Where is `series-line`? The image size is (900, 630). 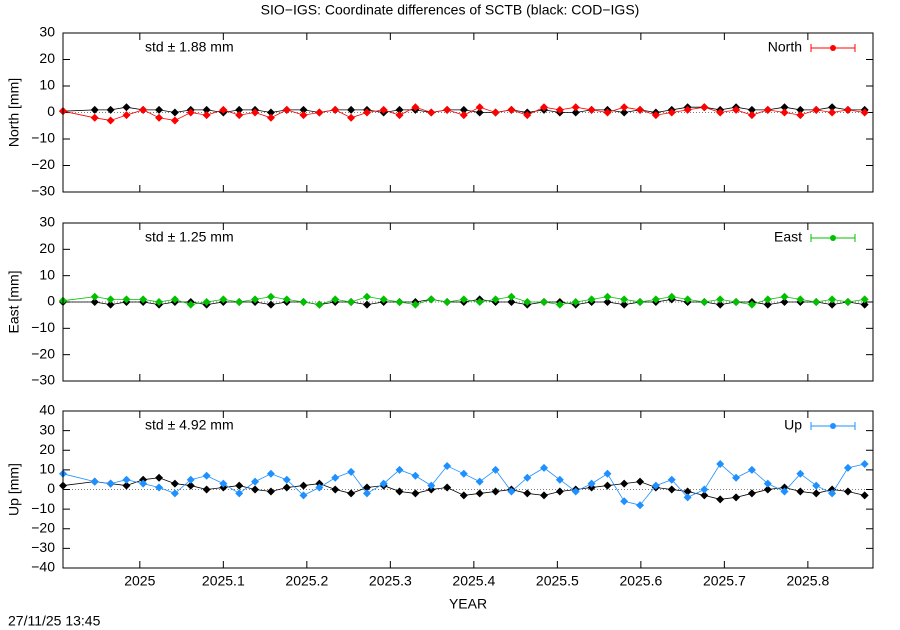 series-line is located at coordinates (463, 484).